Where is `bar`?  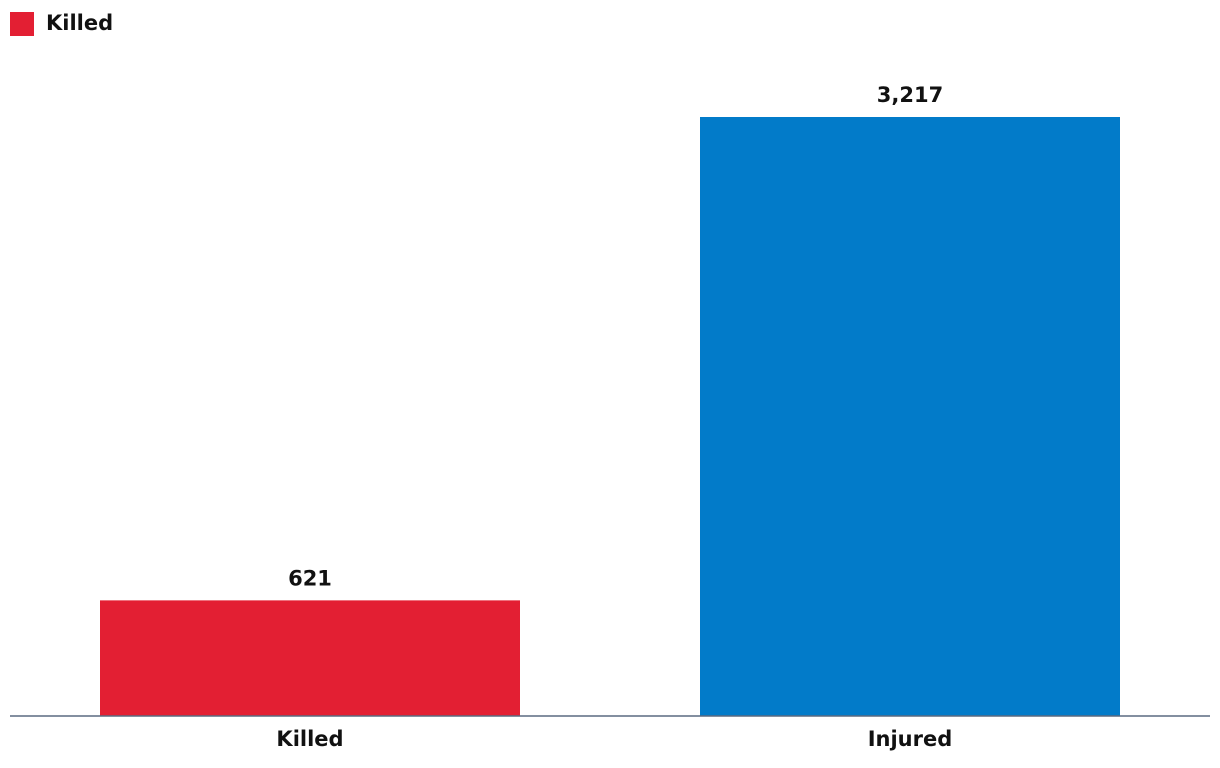 bar is located at coordinates (310, 658).